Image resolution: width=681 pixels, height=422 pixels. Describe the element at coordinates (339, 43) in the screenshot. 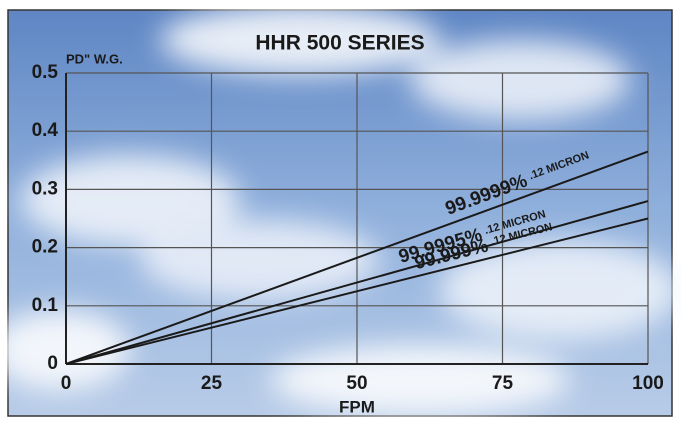

I see `chart-title: HHR 500 SERIES` at that location.